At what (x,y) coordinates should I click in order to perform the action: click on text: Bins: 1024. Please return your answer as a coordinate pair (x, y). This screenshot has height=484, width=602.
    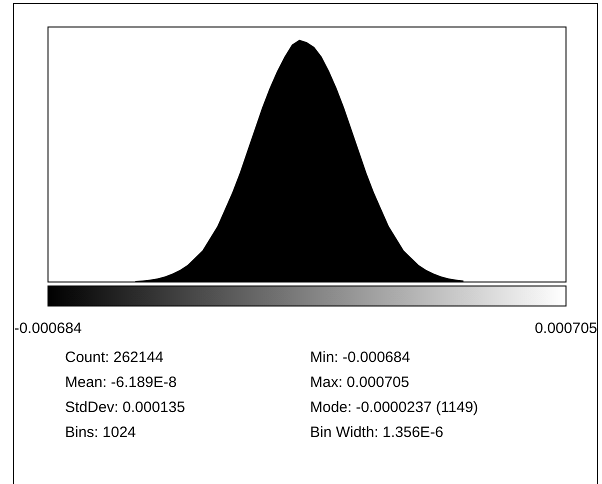
    Looking at the image, I should click on (100, 432).